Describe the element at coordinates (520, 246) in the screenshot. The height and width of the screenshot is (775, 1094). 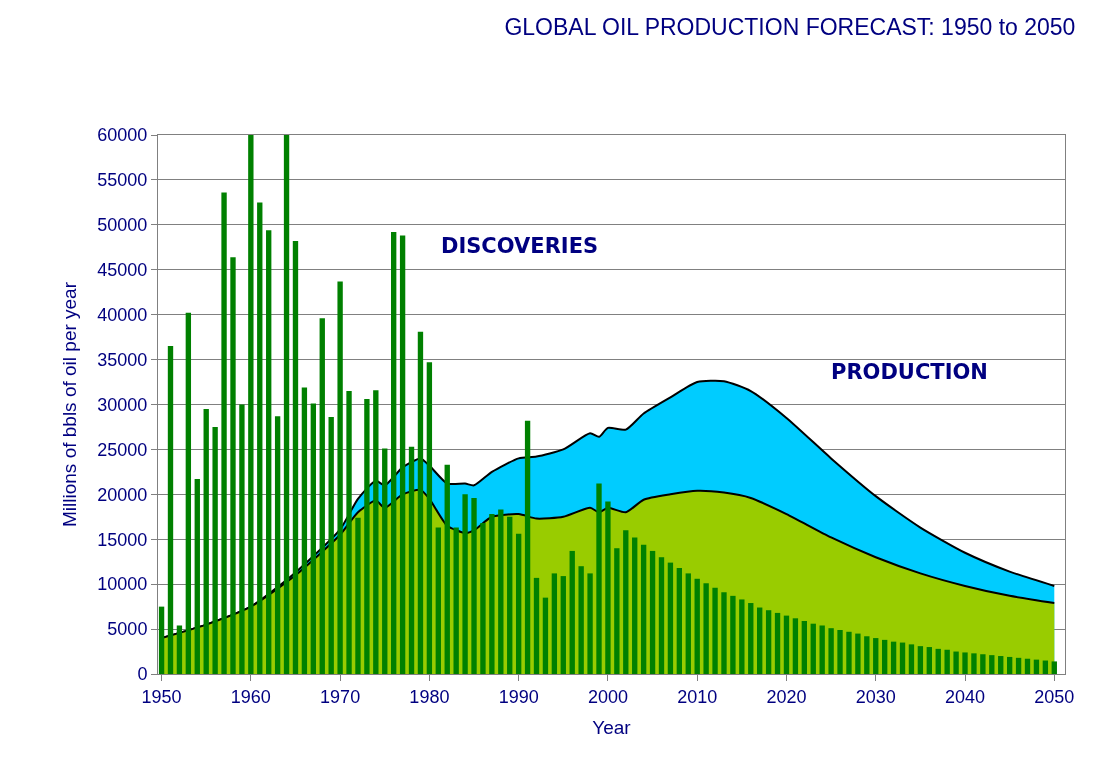
I see `annotation: DISCOVERIES` at that location.